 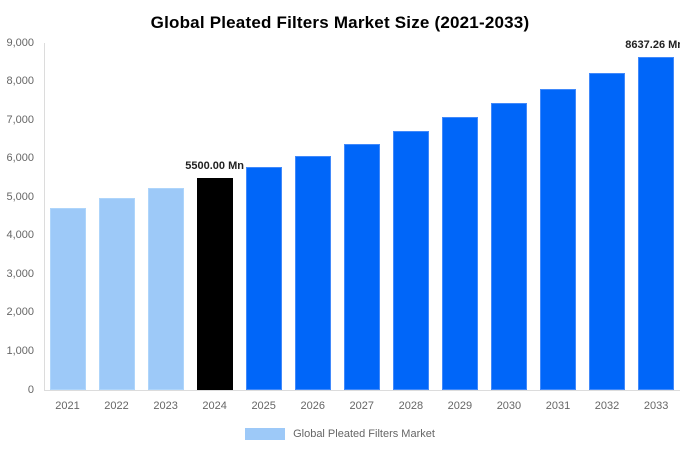 What do you see at coordinates (312, 272) in the screenshot?
I see `bar-2026` at bounding box center [312, 272].